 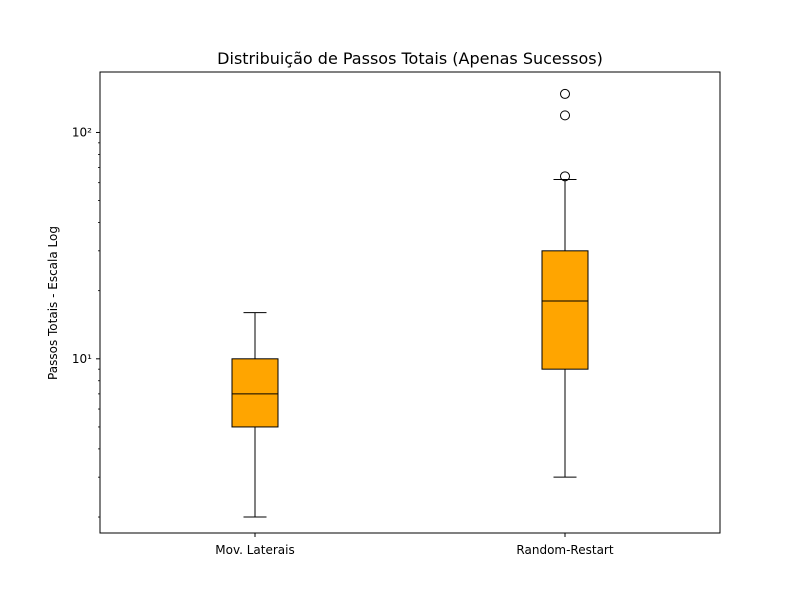 What do you see at coordinates (82, 132) in the screenshot?
I see `y-tick-label: 10²` at bounding box center [82, 132].